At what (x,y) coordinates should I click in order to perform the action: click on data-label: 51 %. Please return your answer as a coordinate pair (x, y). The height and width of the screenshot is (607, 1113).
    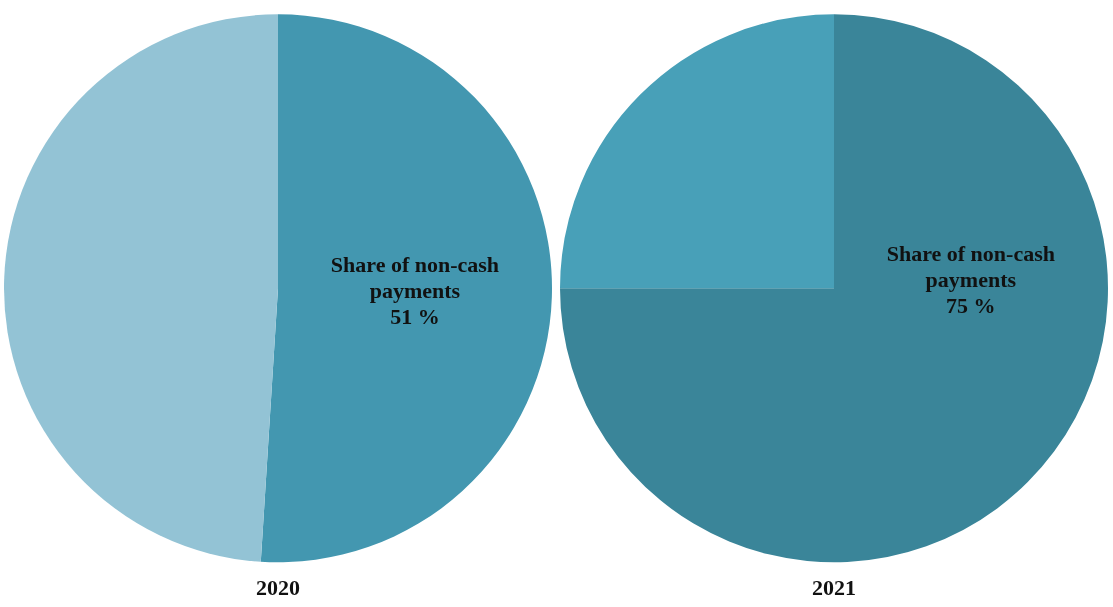
    Looking at the image, I should click on (415, 317).